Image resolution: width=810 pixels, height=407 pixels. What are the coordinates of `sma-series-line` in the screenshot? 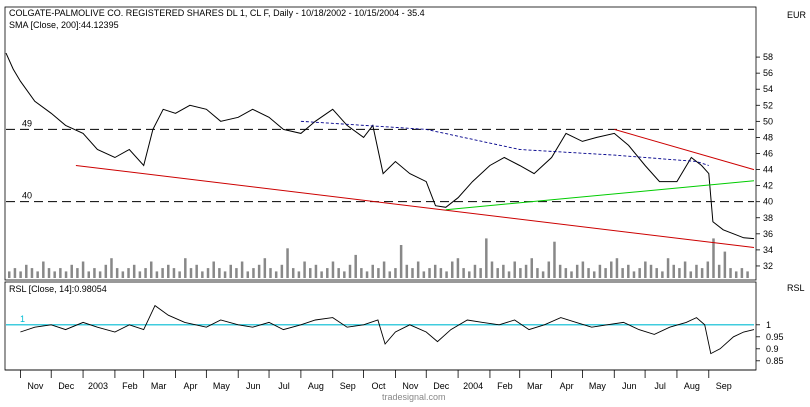 It's located at (504, 143).